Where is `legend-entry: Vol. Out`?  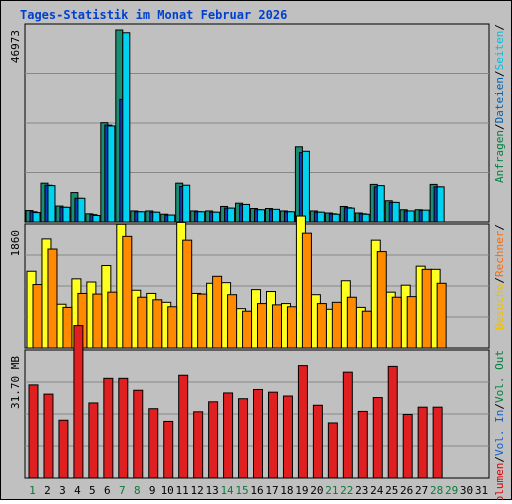
legend-entry: Vol. Out is located at coordinates (499, 376).